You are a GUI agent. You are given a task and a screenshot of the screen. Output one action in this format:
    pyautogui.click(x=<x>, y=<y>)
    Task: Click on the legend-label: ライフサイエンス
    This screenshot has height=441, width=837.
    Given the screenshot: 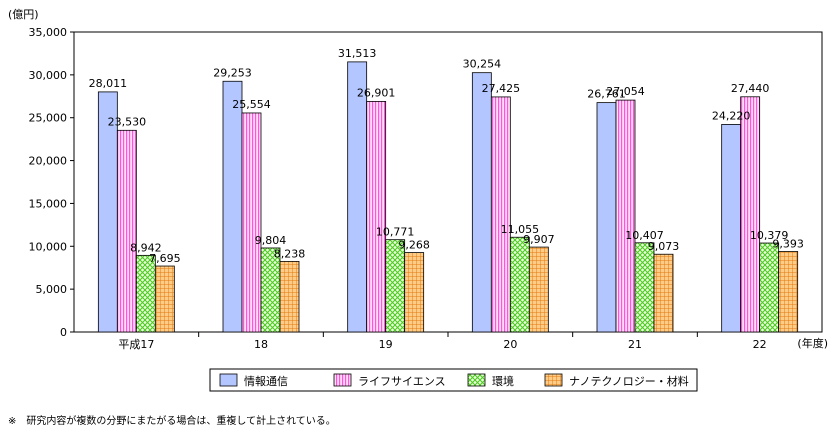 What is the action you would take?
    pyautogui.click(x=402, y=381)
    